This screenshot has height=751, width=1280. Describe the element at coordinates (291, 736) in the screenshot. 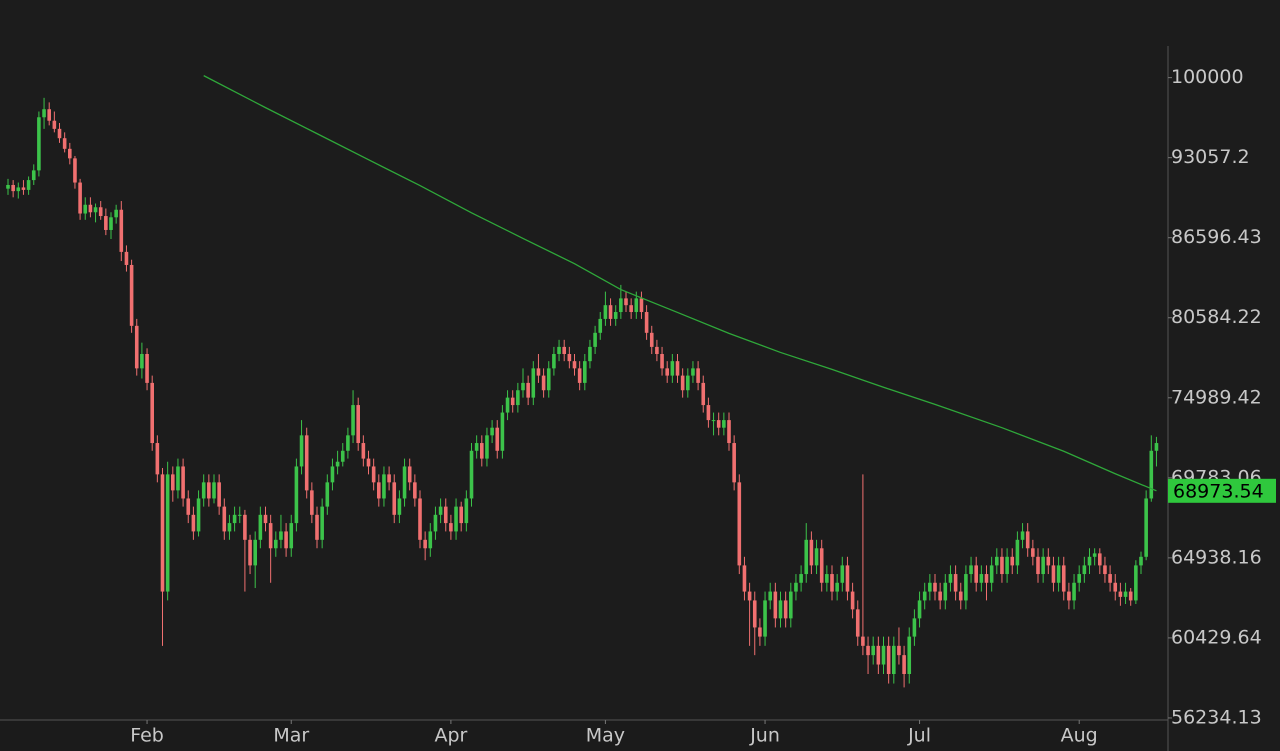

I see `x-tick-label: Mar` at that location.